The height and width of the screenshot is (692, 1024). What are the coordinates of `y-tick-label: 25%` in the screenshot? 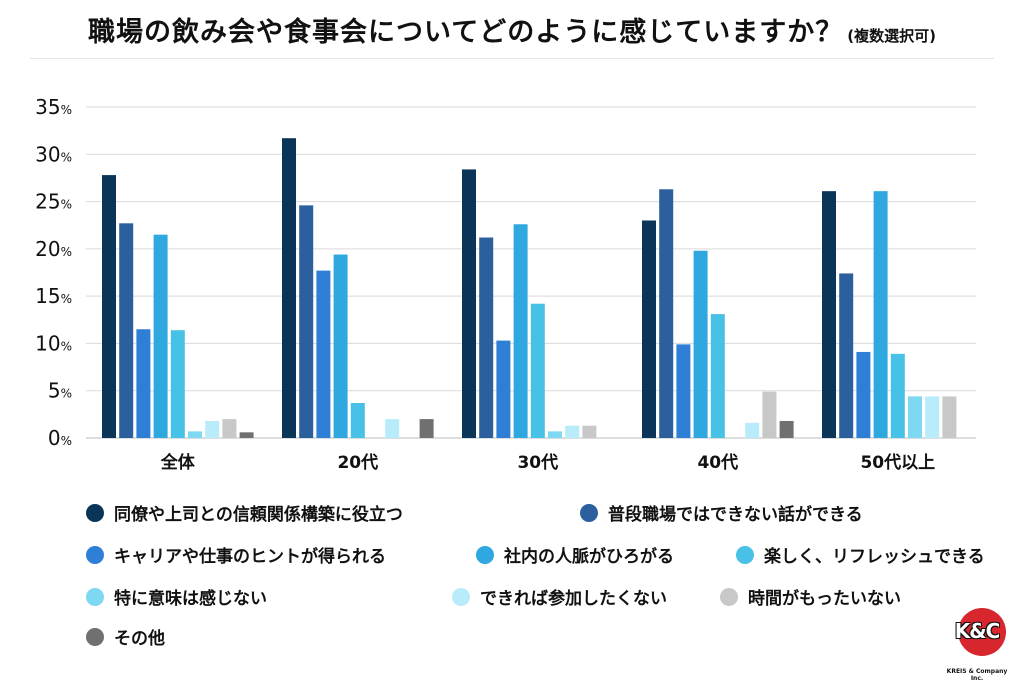 It's located at (53, 202).